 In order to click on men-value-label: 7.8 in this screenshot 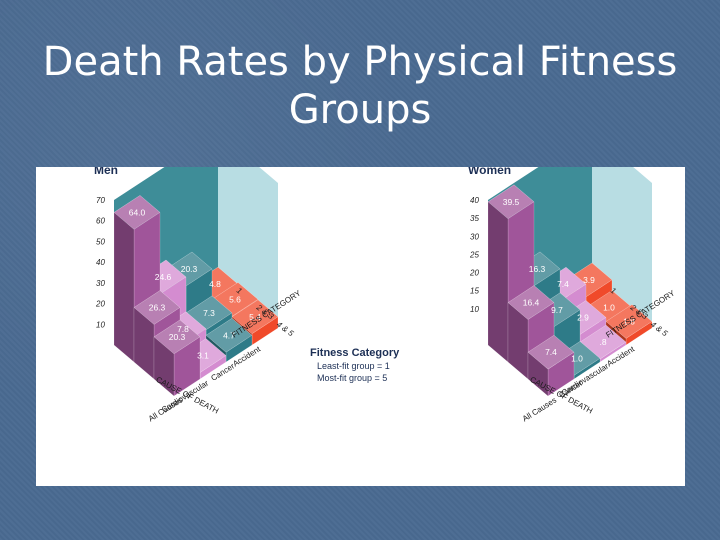, I will do `click(183, 329)`.